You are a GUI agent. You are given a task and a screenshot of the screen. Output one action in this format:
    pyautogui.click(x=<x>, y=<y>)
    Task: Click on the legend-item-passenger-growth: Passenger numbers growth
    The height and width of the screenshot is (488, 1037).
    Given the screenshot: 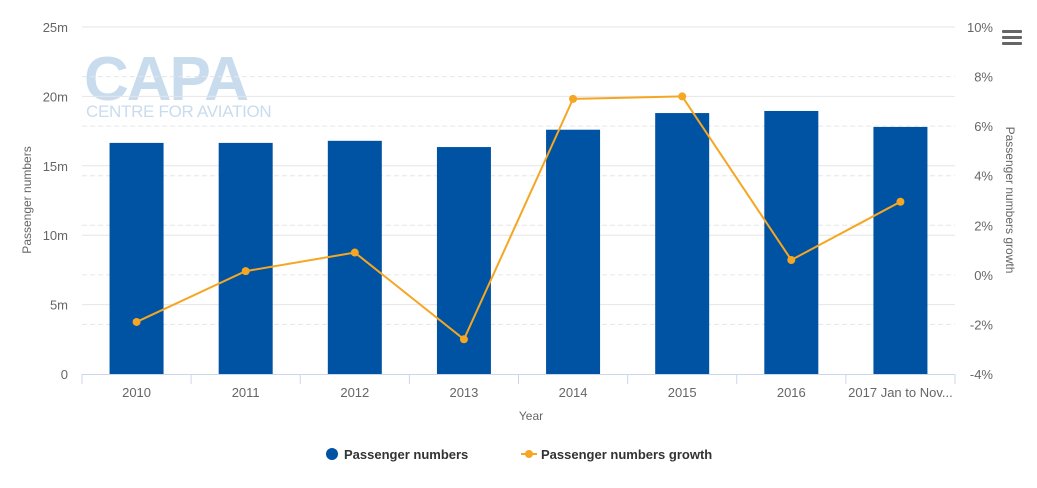 What is the action you would take?
    pyautogui.click(x=616, y=454)
    